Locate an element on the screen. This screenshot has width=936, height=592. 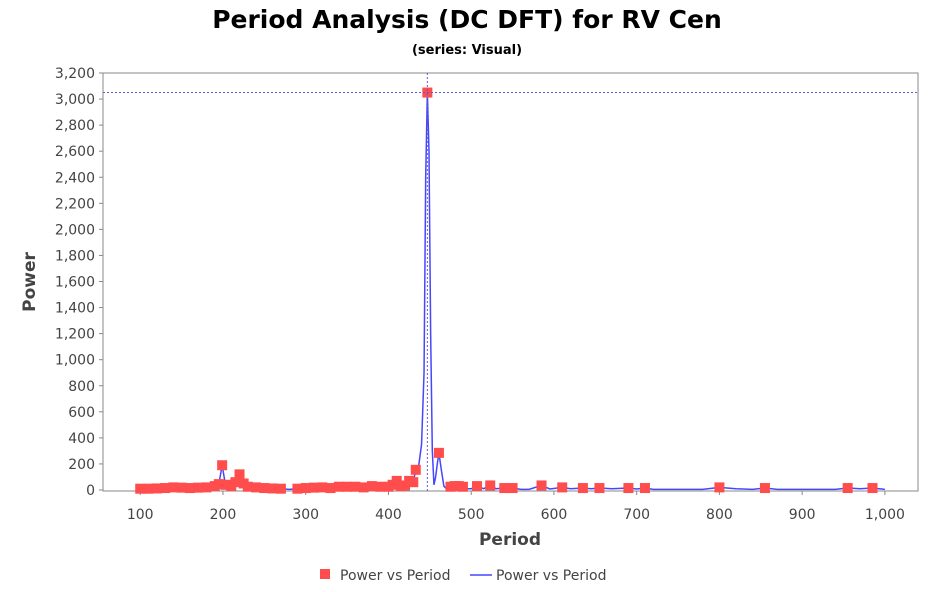
legend-label-line: Power vs Period is located at coordinates (551, 576).